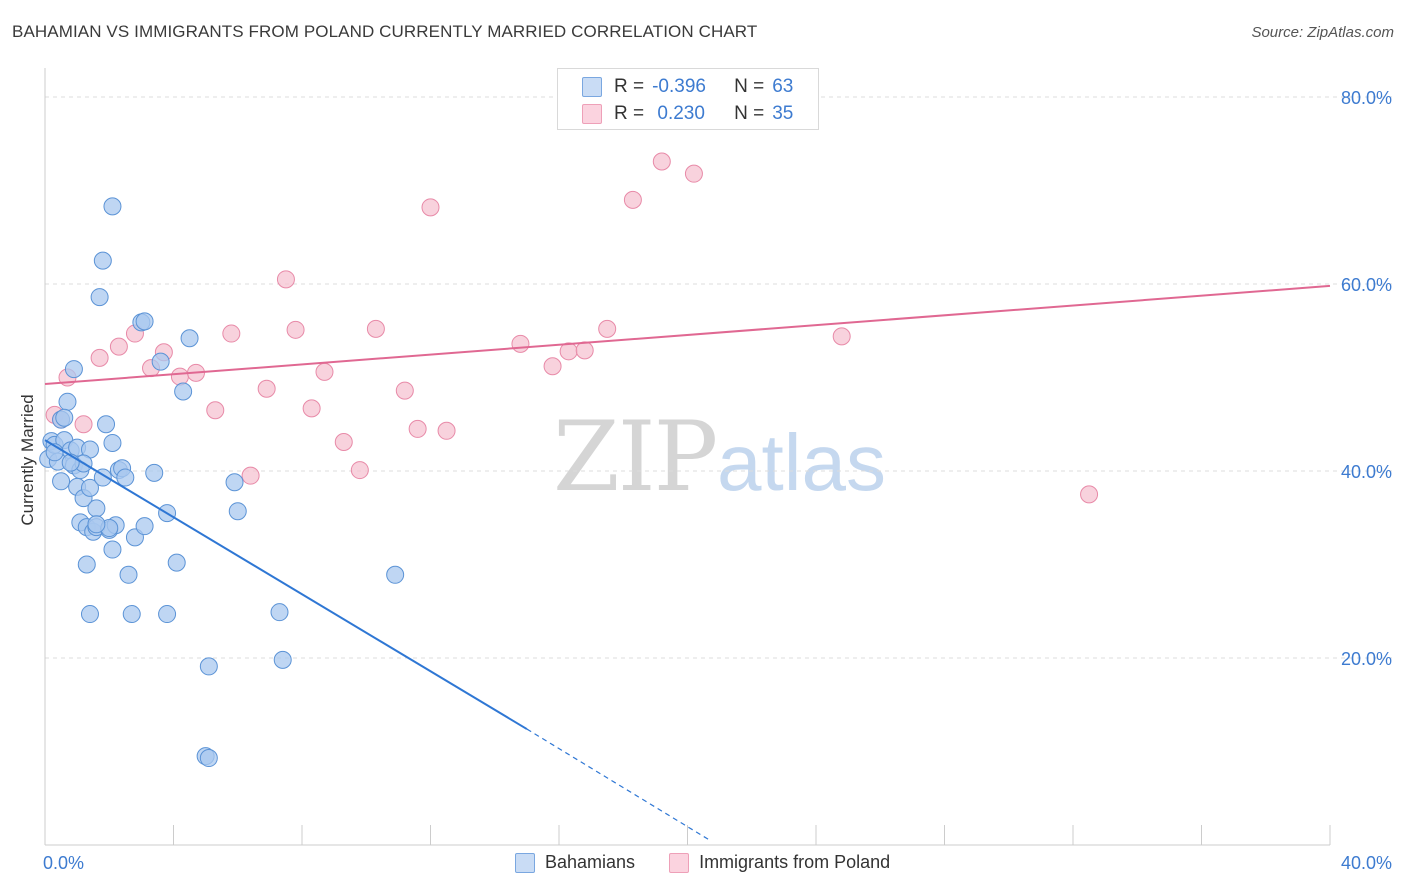  I want to click on y-tick-label: 80.0%, so click(1366, 98).